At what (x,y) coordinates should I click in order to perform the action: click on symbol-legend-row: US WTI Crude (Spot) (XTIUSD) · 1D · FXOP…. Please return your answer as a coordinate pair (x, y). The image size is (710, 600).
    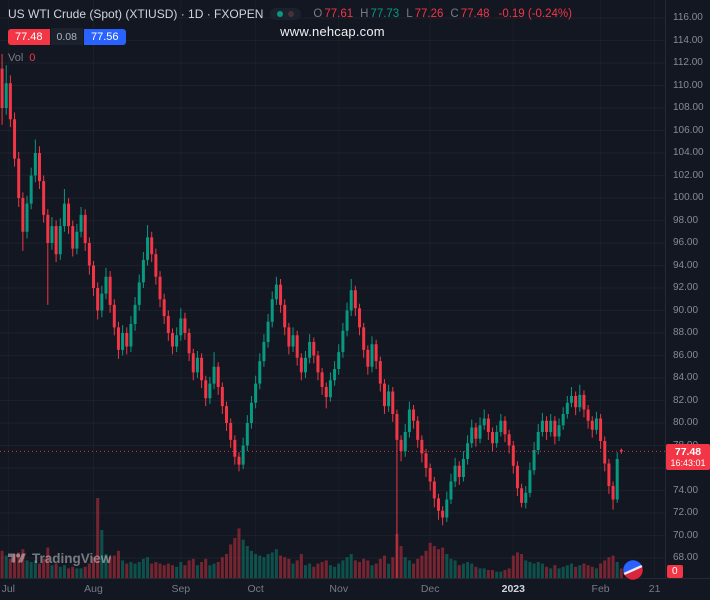
    Looking at the image, I should click on (290, 14).